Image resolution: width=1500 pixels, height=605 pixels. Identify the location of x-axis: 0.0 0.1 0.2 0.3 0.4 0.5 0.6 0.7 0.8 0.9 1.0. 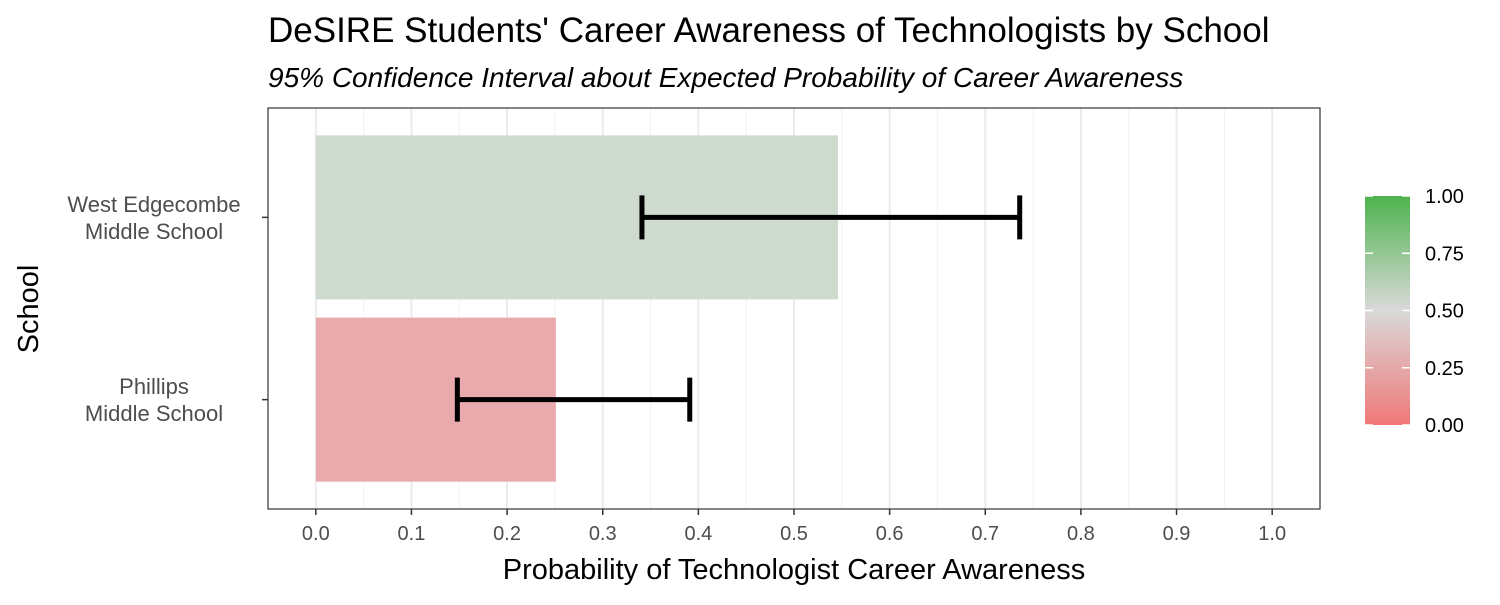
(794, 527).